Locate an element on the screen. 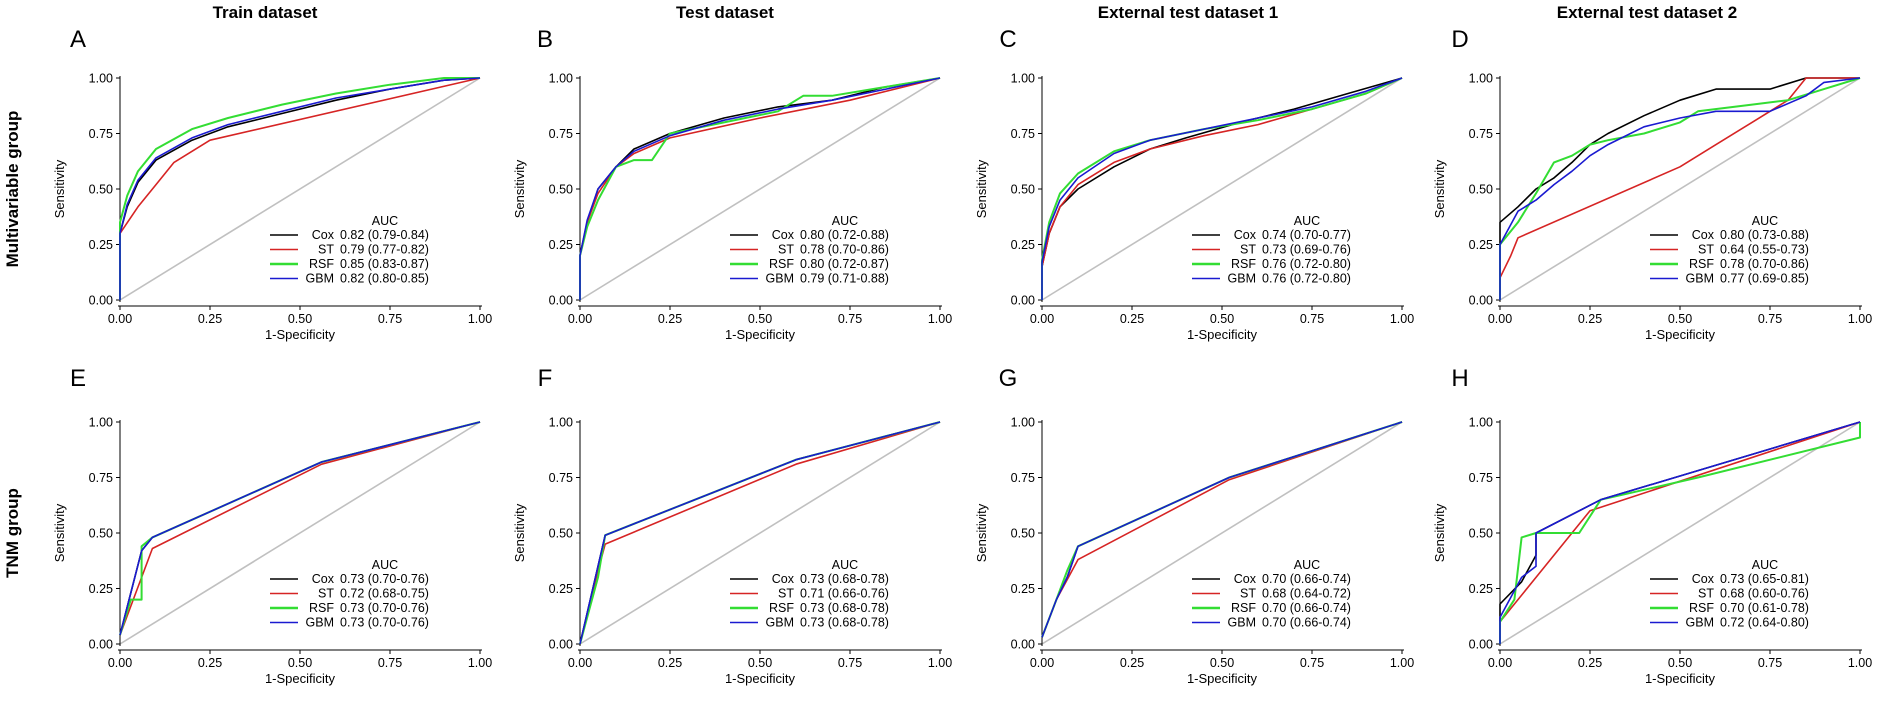 This screenshot has width=1881, height=706. panel-letter: G is located at coordinates (1008, 378).